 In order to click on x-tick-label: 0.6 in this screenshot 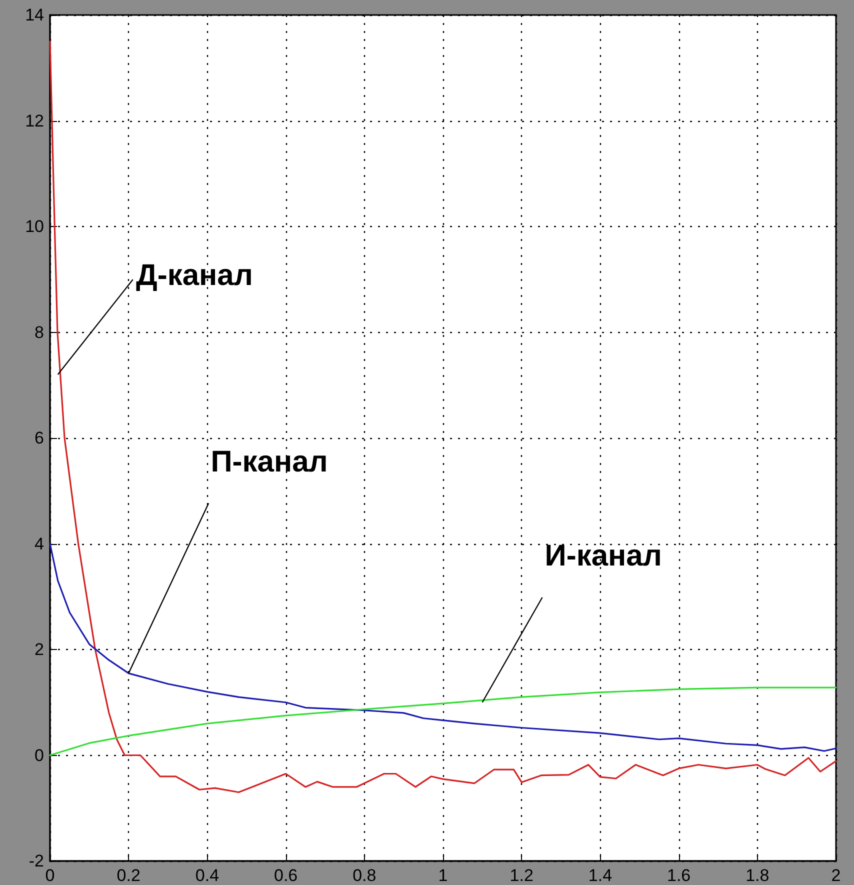, I will do `click(286, 875)`.